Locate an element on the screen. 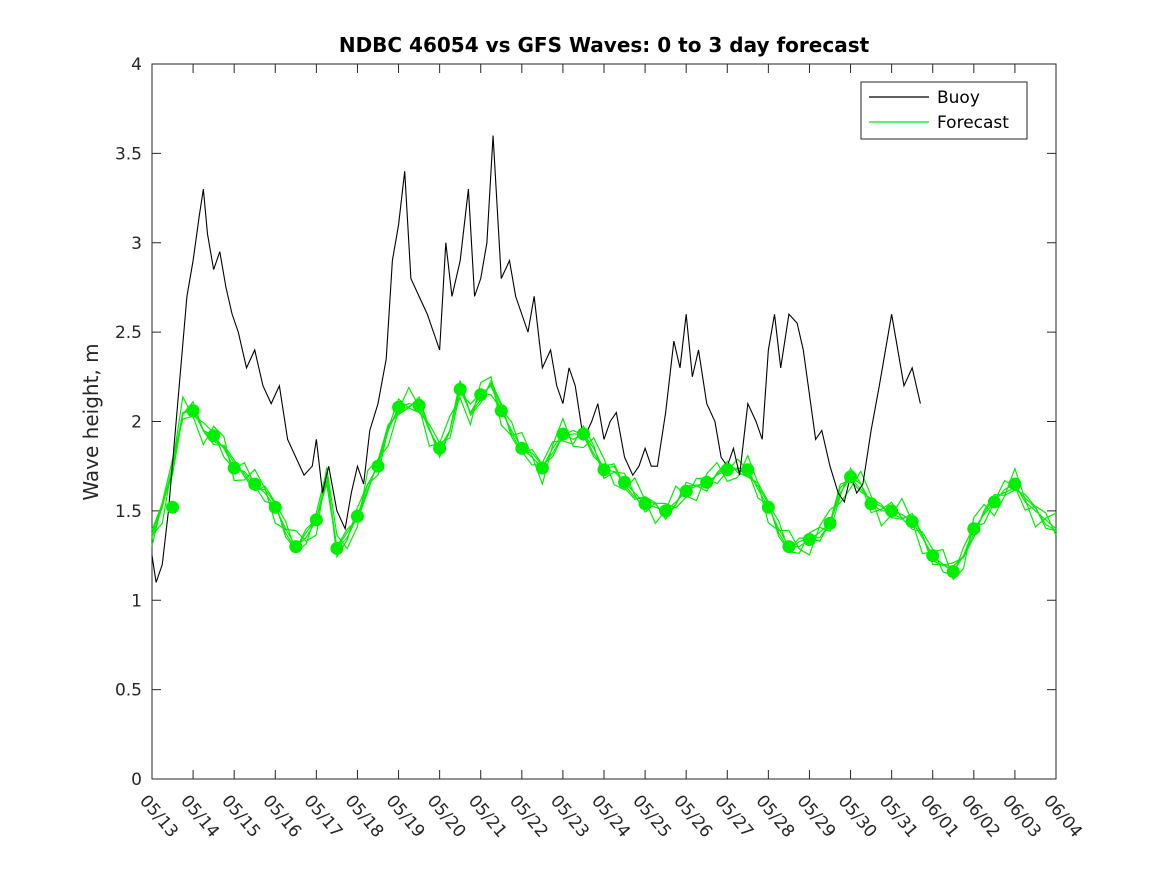  y-tick-label: 1.5 is located at coordinates (128, 512).